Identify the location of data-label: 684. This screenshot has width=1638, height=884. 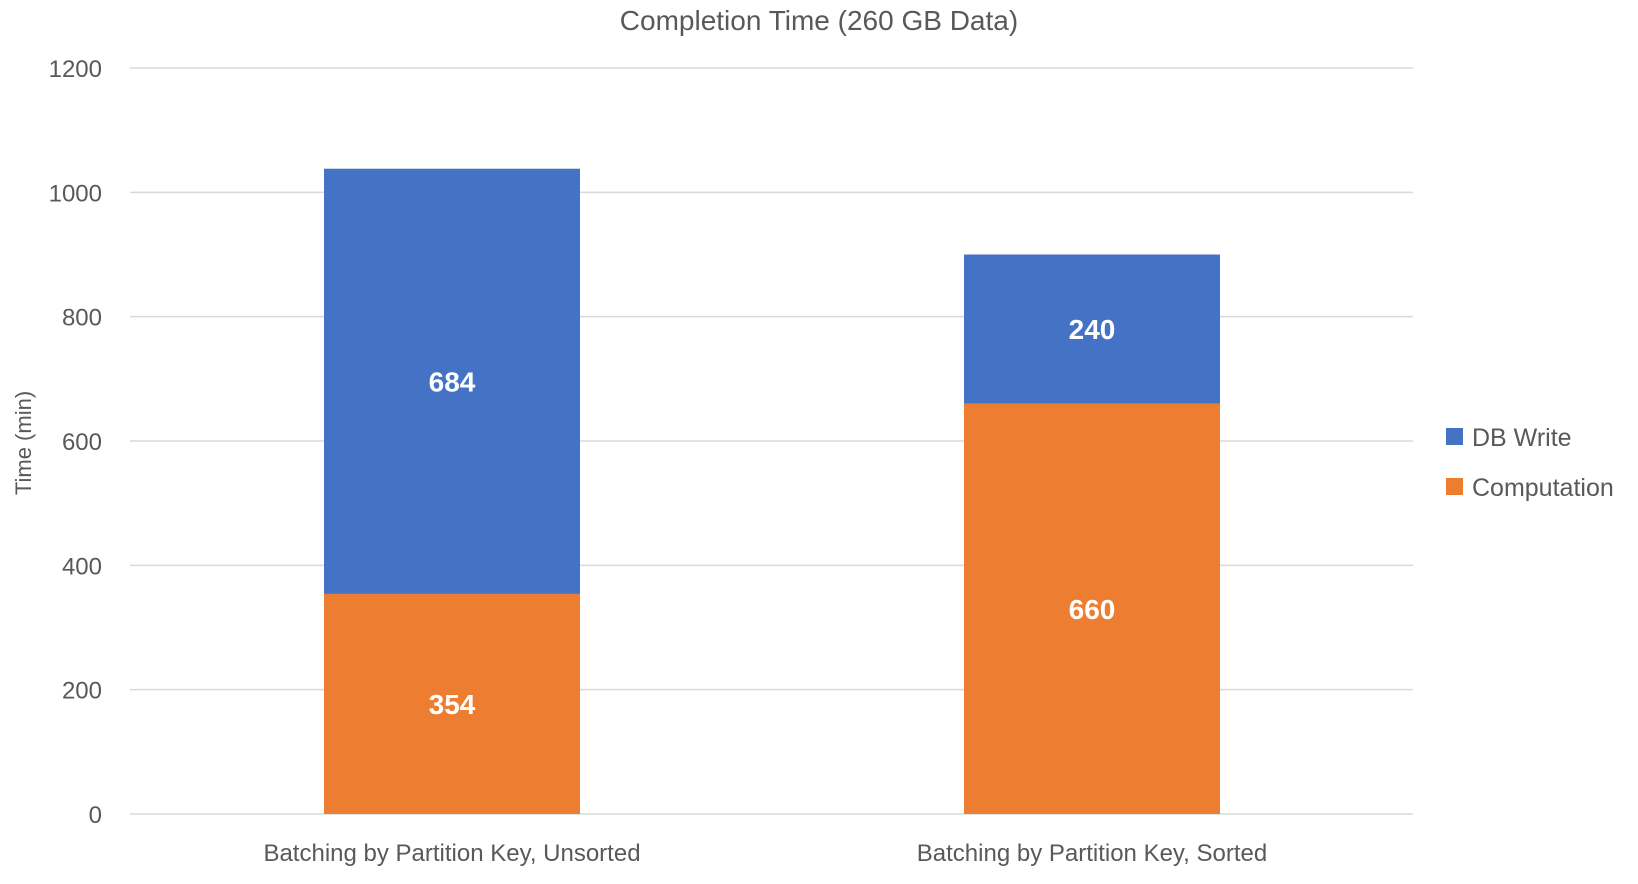
(452, 381).